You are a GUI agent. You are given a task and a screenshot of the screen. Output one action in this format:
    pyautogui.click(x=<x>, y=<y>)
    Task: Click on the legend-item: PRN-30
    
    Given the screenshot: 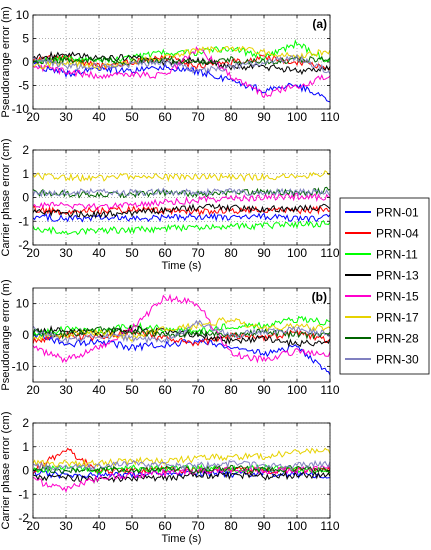 What is the action you would take?
    pyautogui.click(x=382, y=360)
    